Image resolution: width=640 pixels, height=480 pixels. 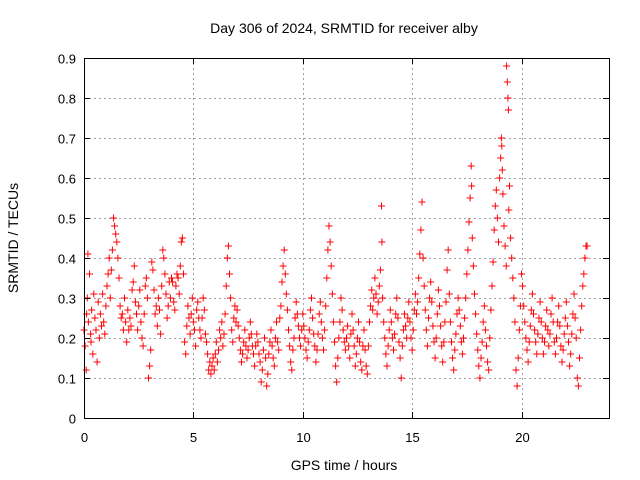 What do you see at coordinates (412, 437) in the screenshot?
I see `x-tick-label: 15` at bounding box center [412, 437].